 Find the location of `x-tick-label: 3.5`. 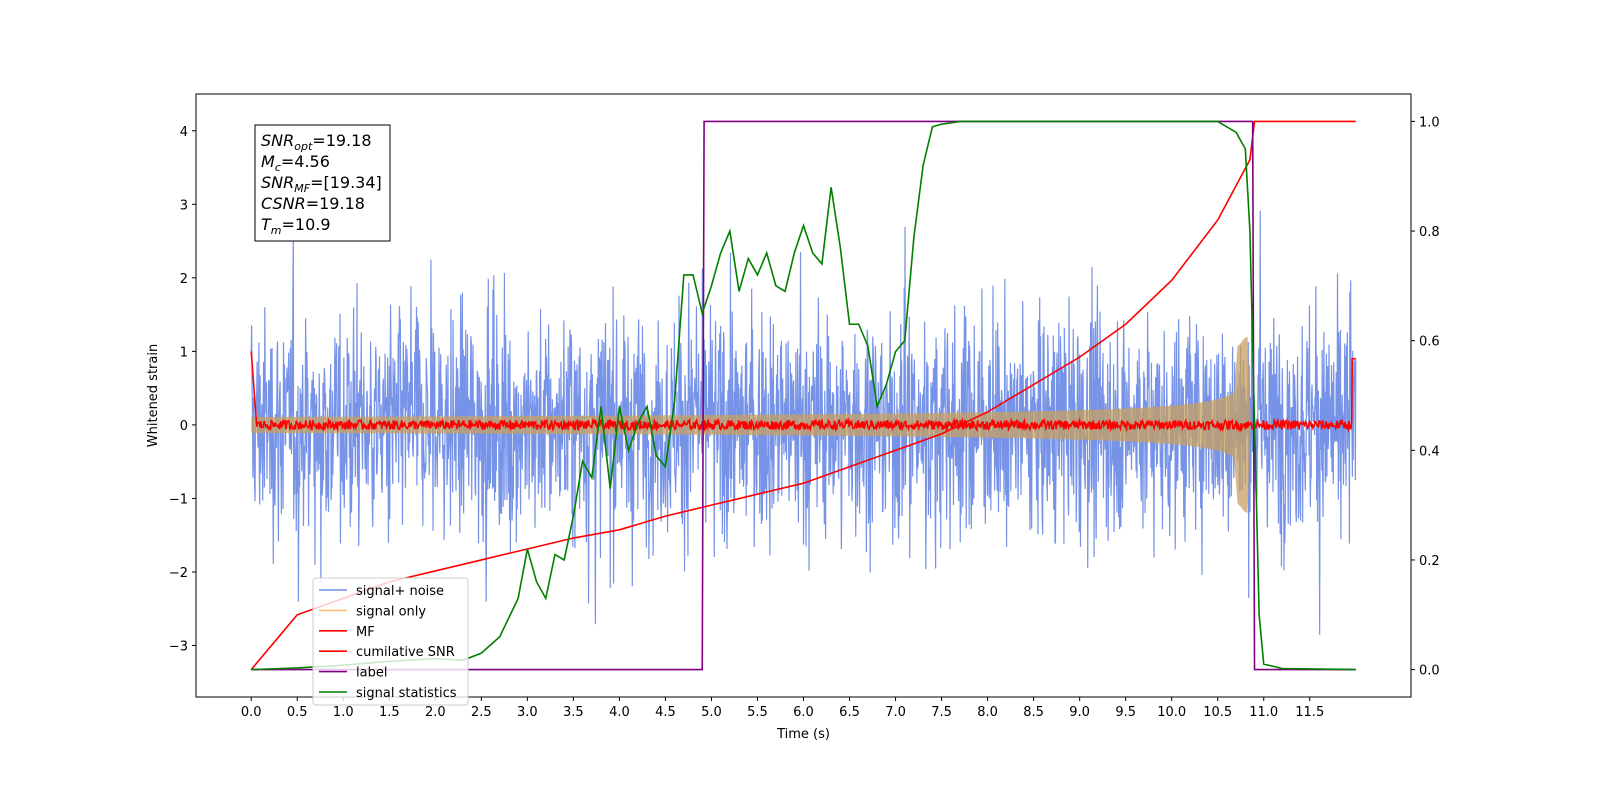

x-tick-label: 3.5 is located at coordinates (573, 712).